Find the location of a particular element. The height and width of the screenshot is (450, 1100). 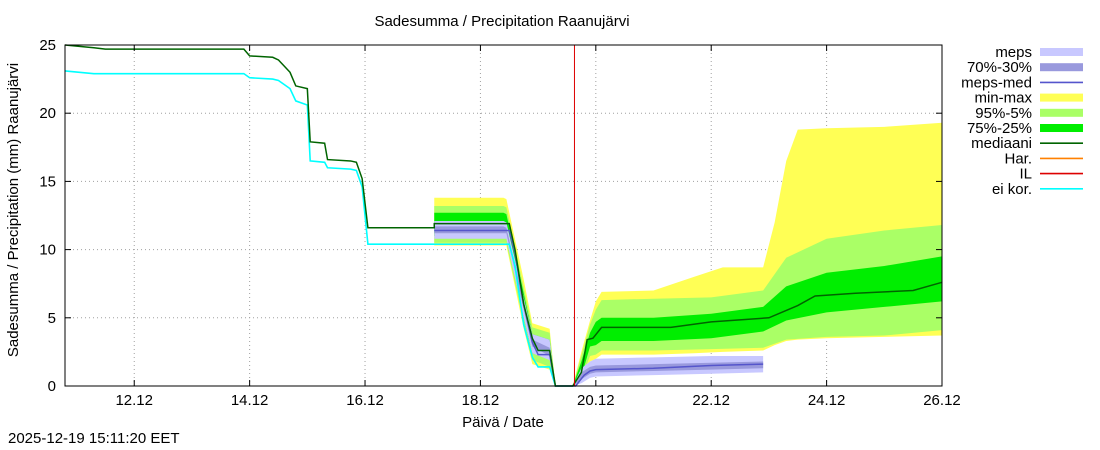

y-tick-label-15: 15 is located at coordinates (47, 181).